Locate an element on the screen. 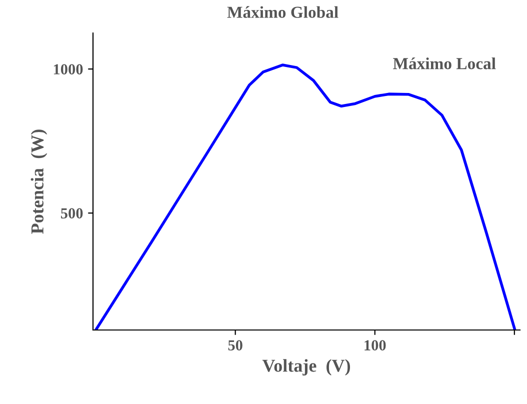 The width and height of the screenshot is (527, 404). annotation: Máximo Global is located at coordinates (282, 12).